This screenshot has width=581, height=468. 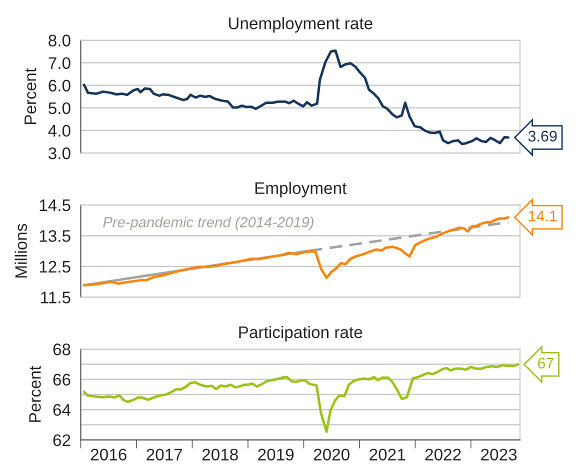 I want to click on x-tick-label: 2019, so click(x=276, y=454).